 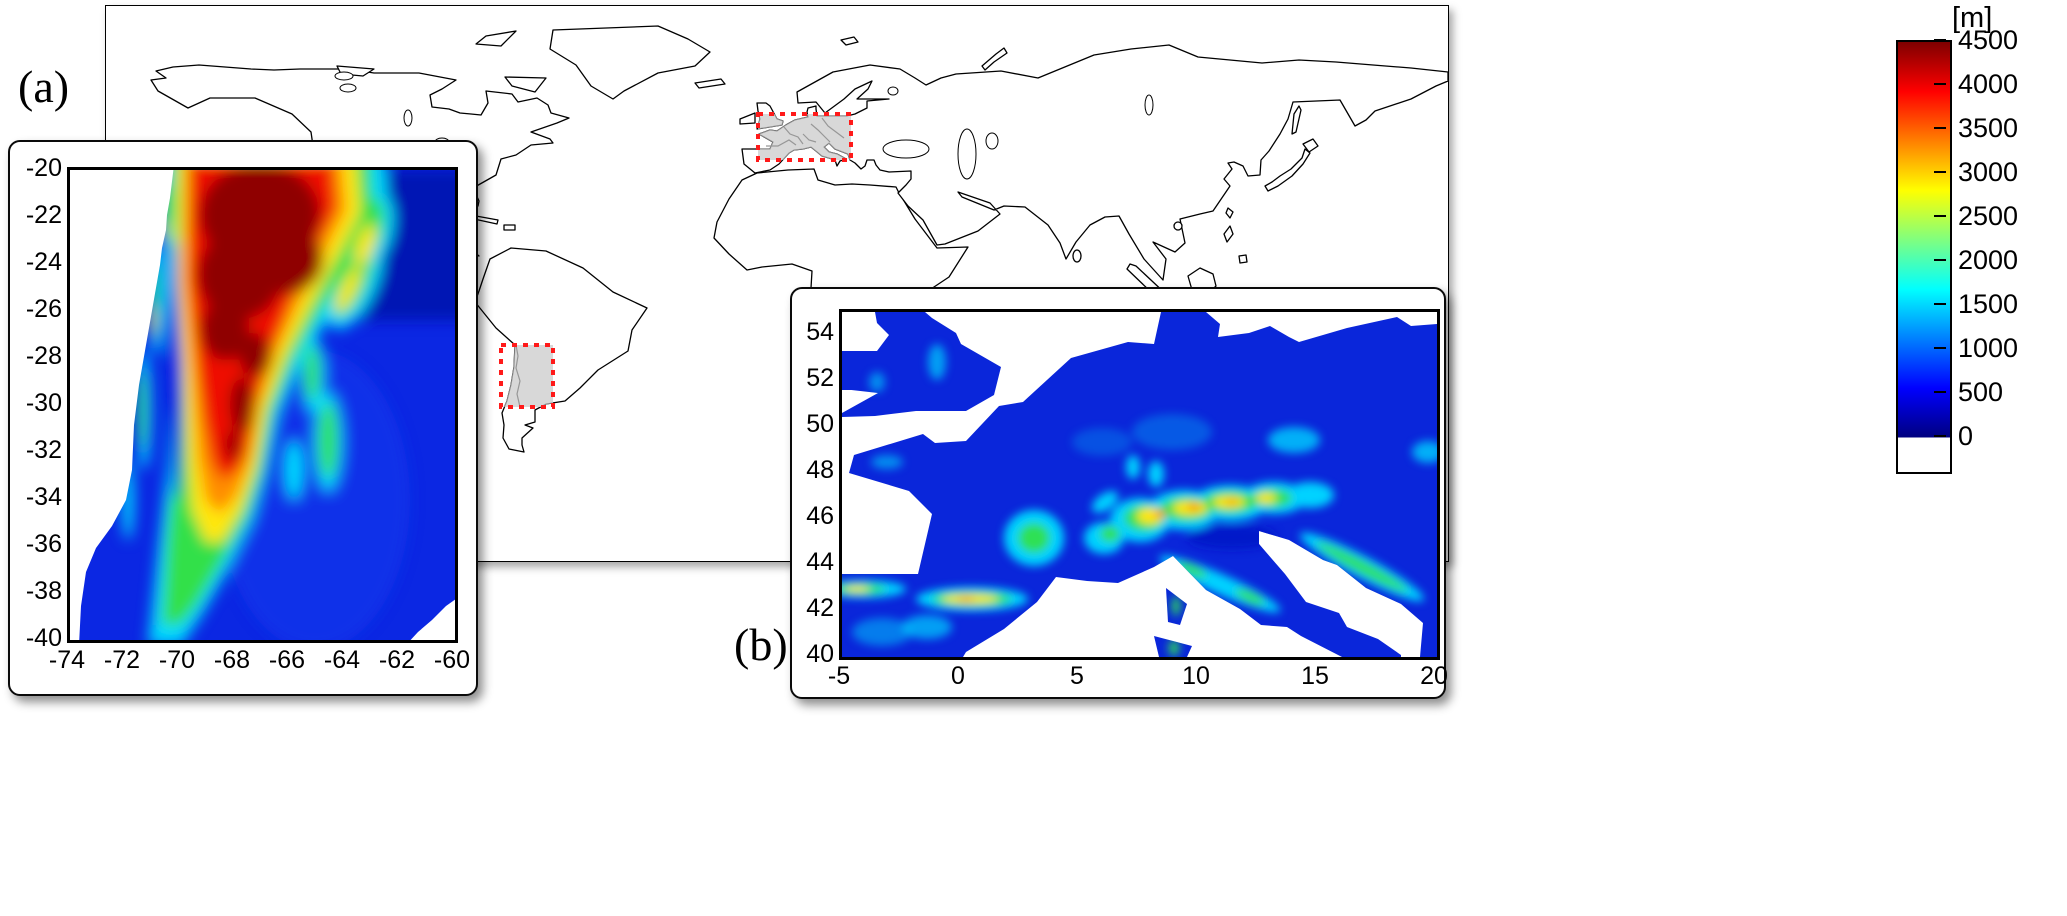 I want to click on lake-winnipeg, so click(x=408, y=118).